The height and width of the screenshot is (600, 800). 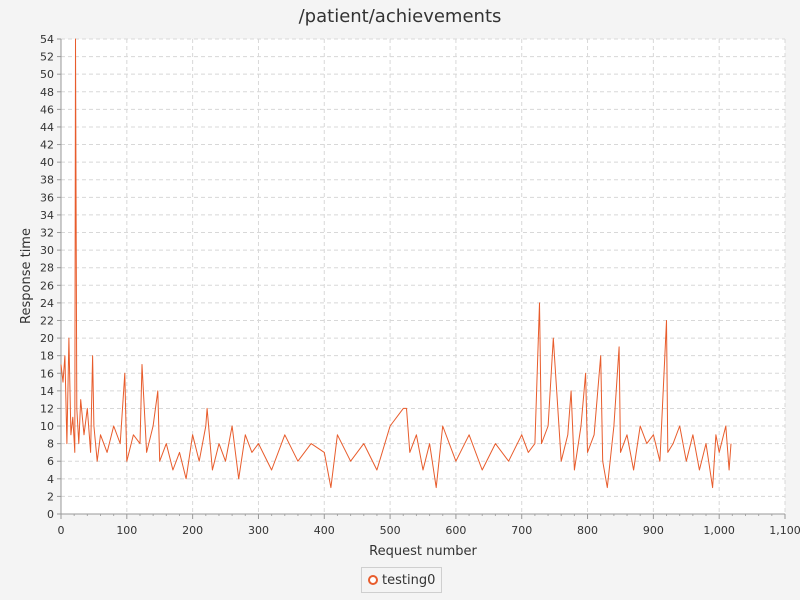 What do you see at coordinates (47, 180) in the screenshot?
I see `y-tick-label: 38` at bounding box center [47, 180].